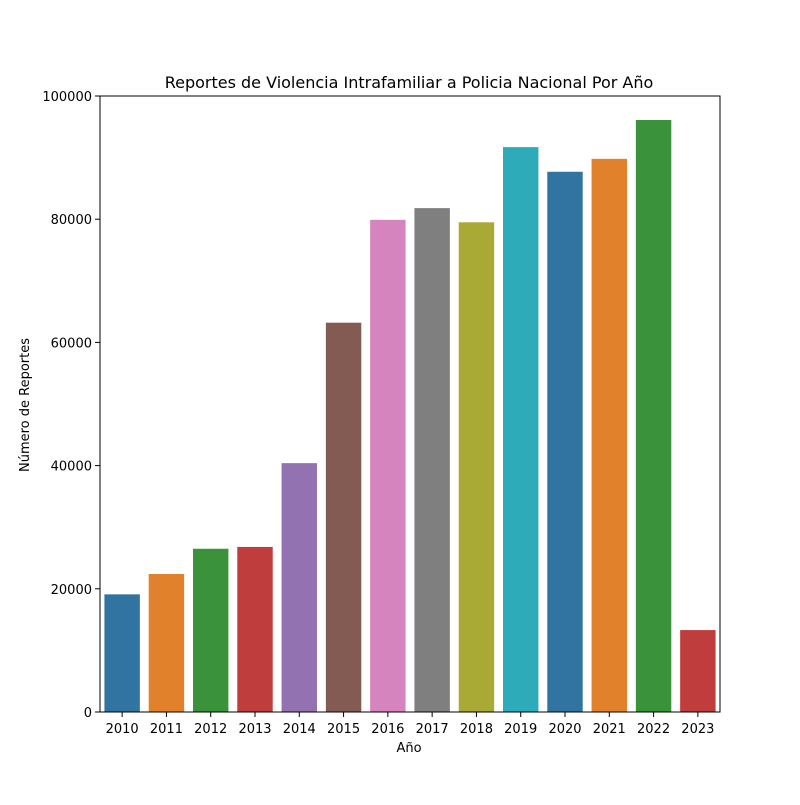  Describe the element at coordinates (71, 220) in the screenshot. I see `y-tick-label: 80000` at that location.